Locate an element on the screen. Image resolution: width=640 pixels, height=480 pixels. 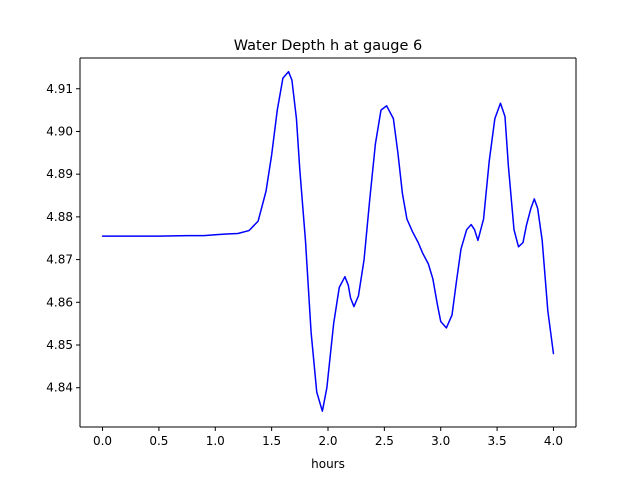
x-tick-label: 2.0 is located at coordinates (327, 441).